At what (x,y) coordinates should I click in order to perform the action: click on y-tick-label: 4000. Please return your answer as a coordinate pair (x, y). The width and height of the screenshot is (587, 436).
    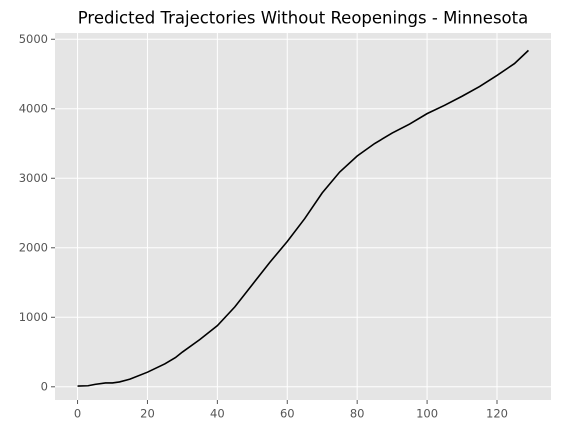
    Looking at the image, I should click on (33, 108).